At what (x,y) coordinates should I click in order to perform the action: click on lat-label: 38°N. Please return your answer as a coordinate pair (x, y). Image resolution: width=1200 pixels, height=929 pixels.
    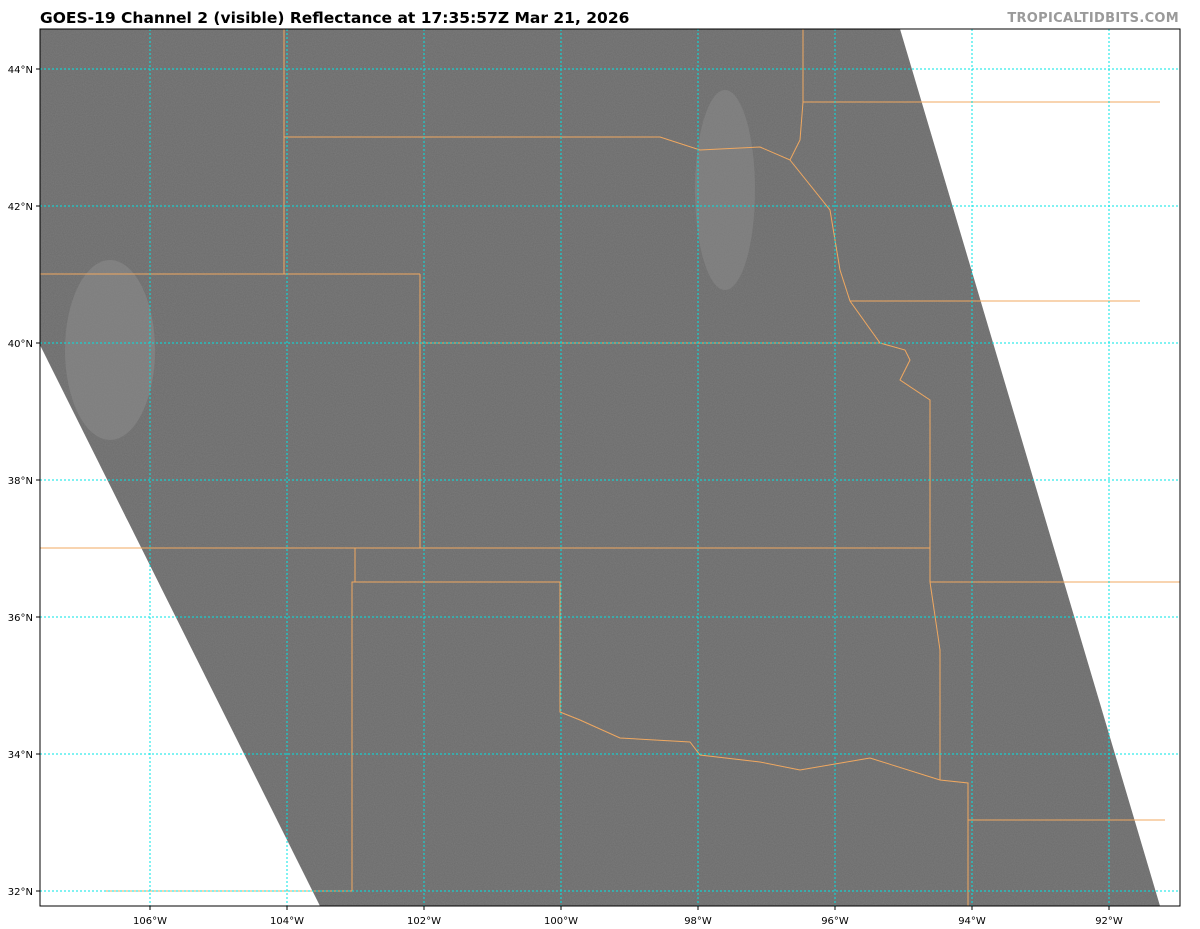
    Looking at the image, I should click on (20, 481).